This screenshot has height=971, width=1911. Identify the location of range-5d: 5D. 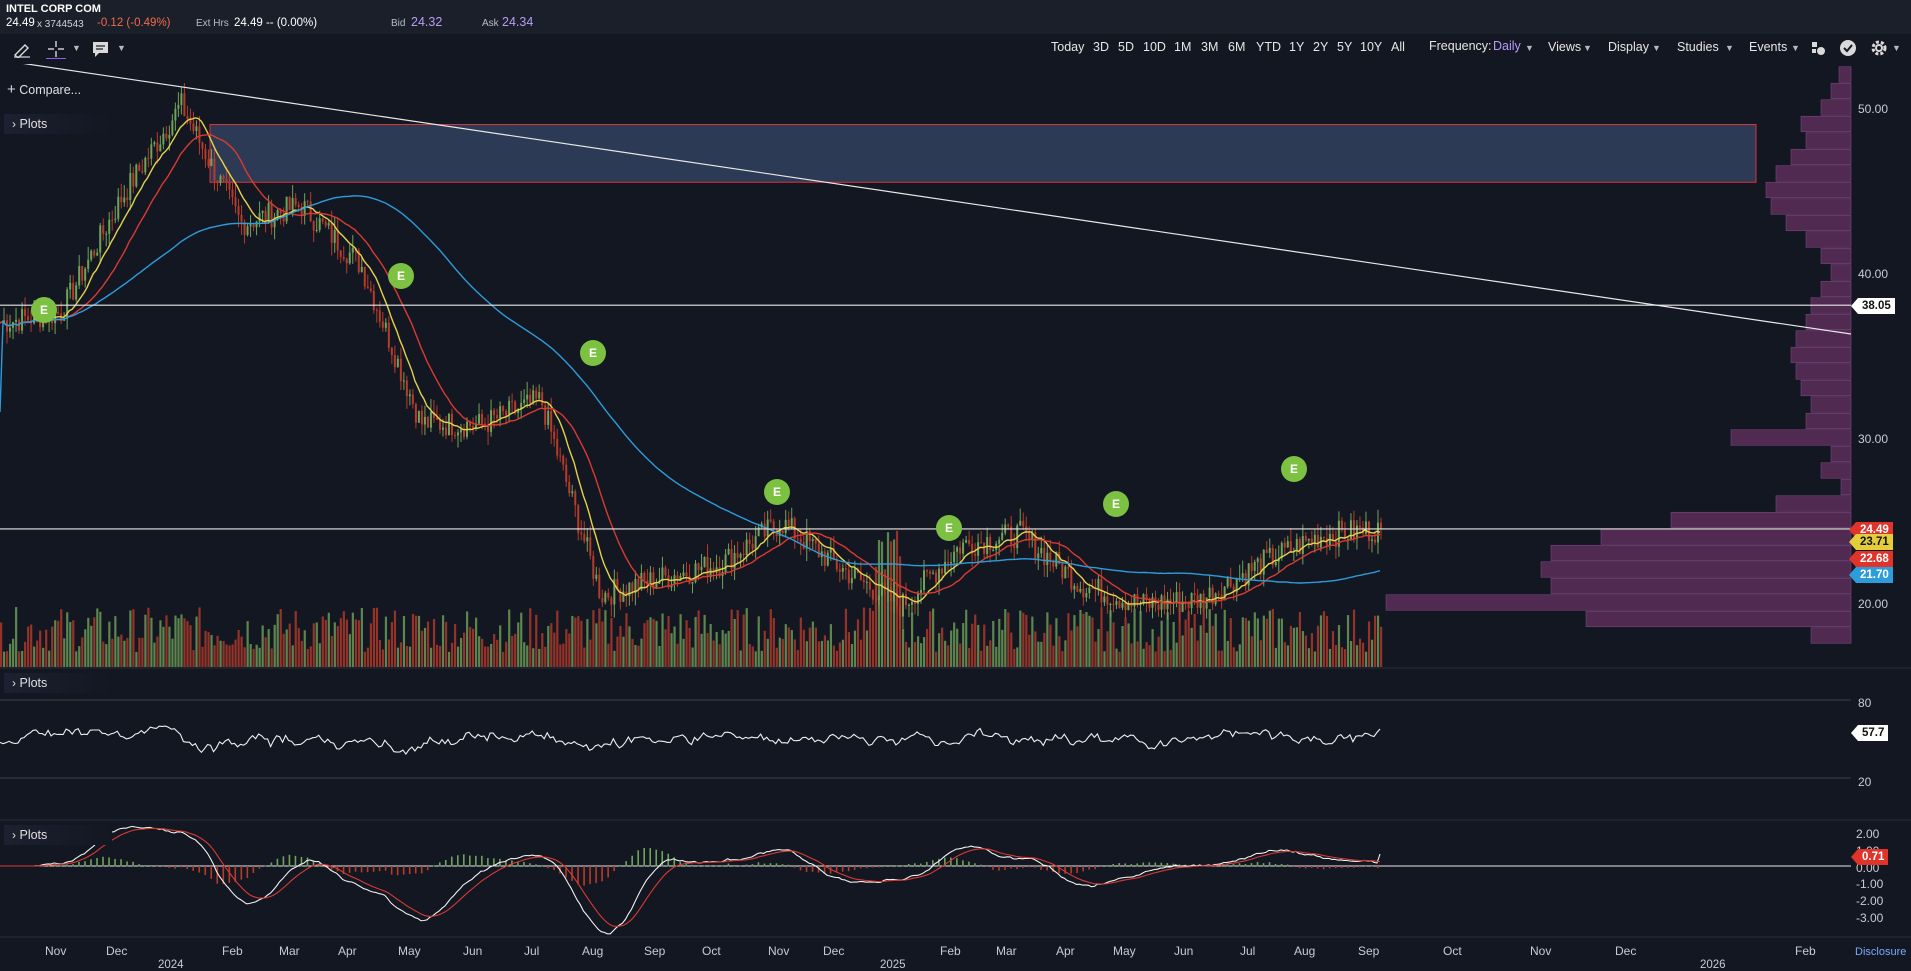
(1126, 47).